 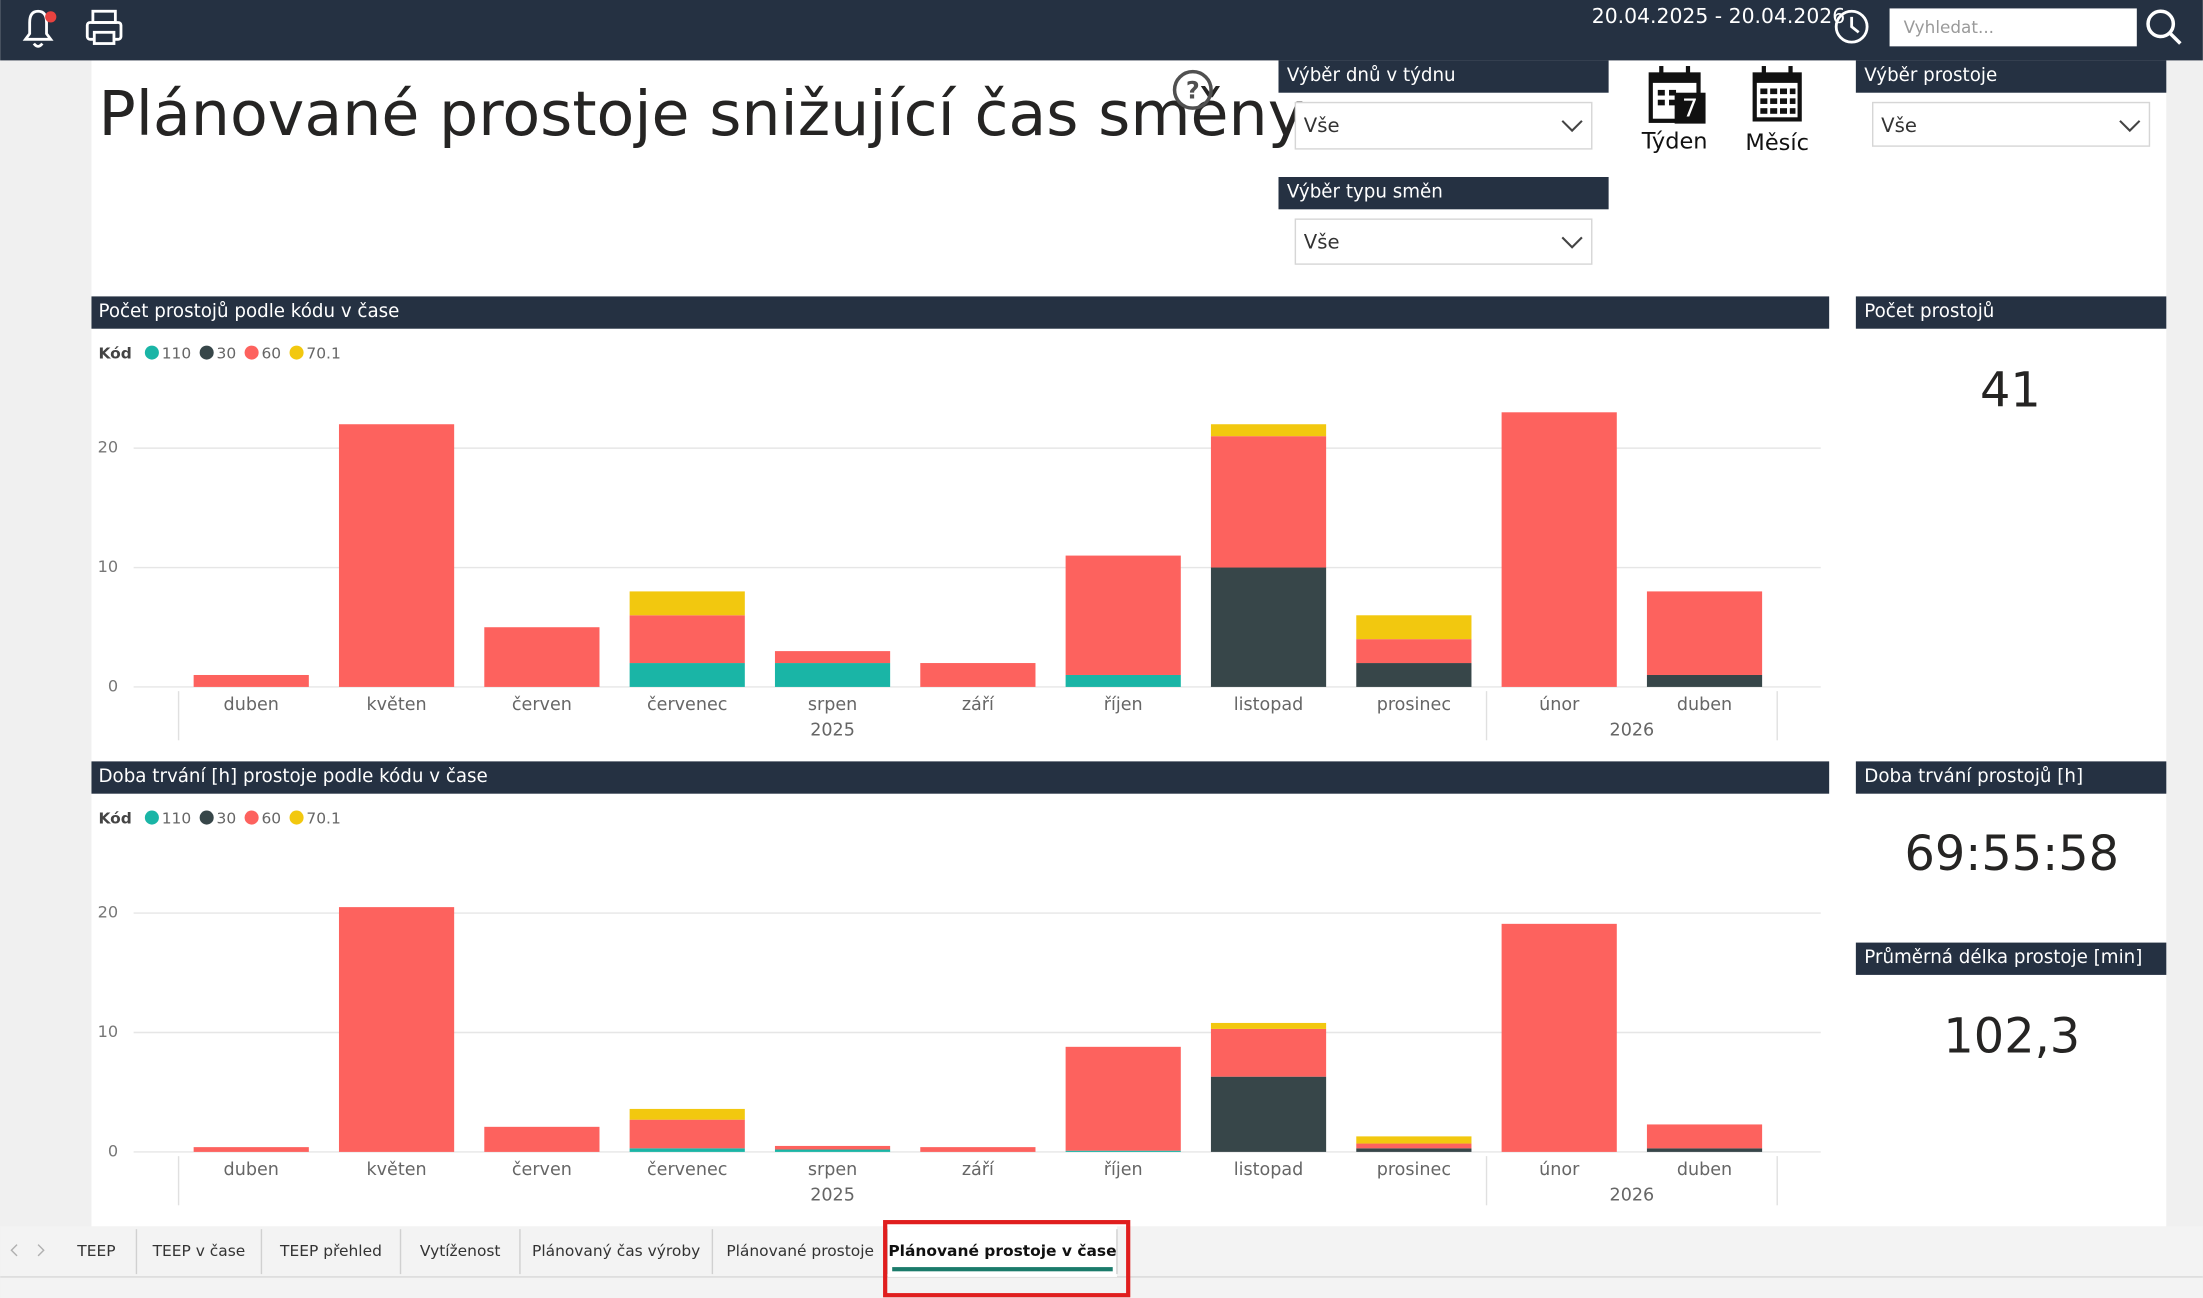 I want to click on date-range: 20.04.2025 - 20.04.2026, so click(x=1718, y=16).